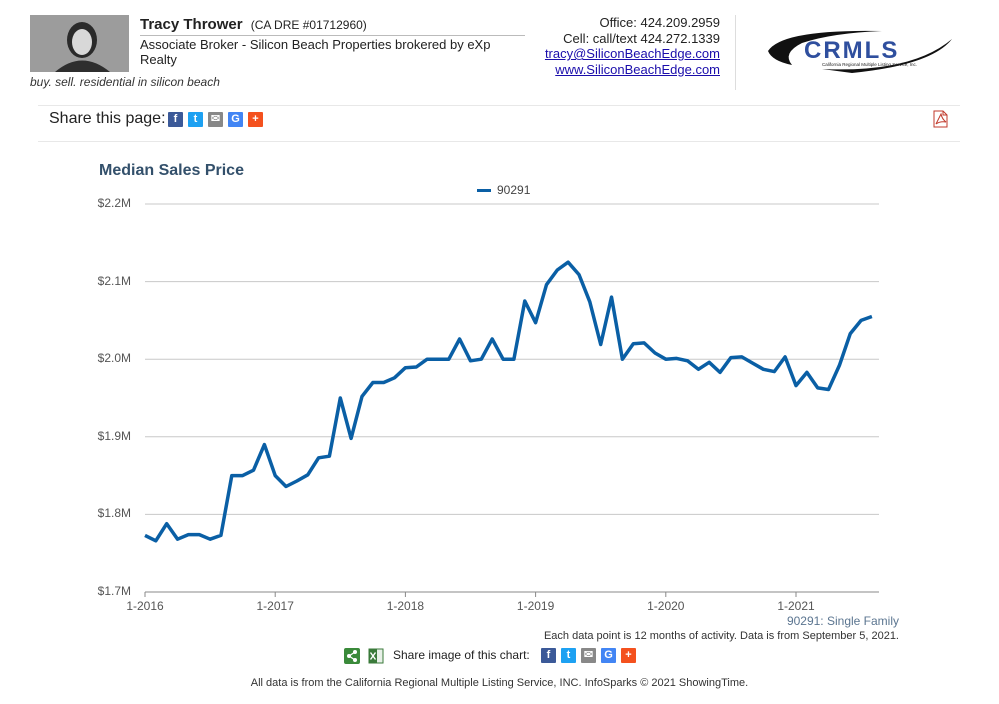  What do you see at coordinates (79, 43) in the screenshot?
I see `agent-photo` at bounding box center [79, 43].